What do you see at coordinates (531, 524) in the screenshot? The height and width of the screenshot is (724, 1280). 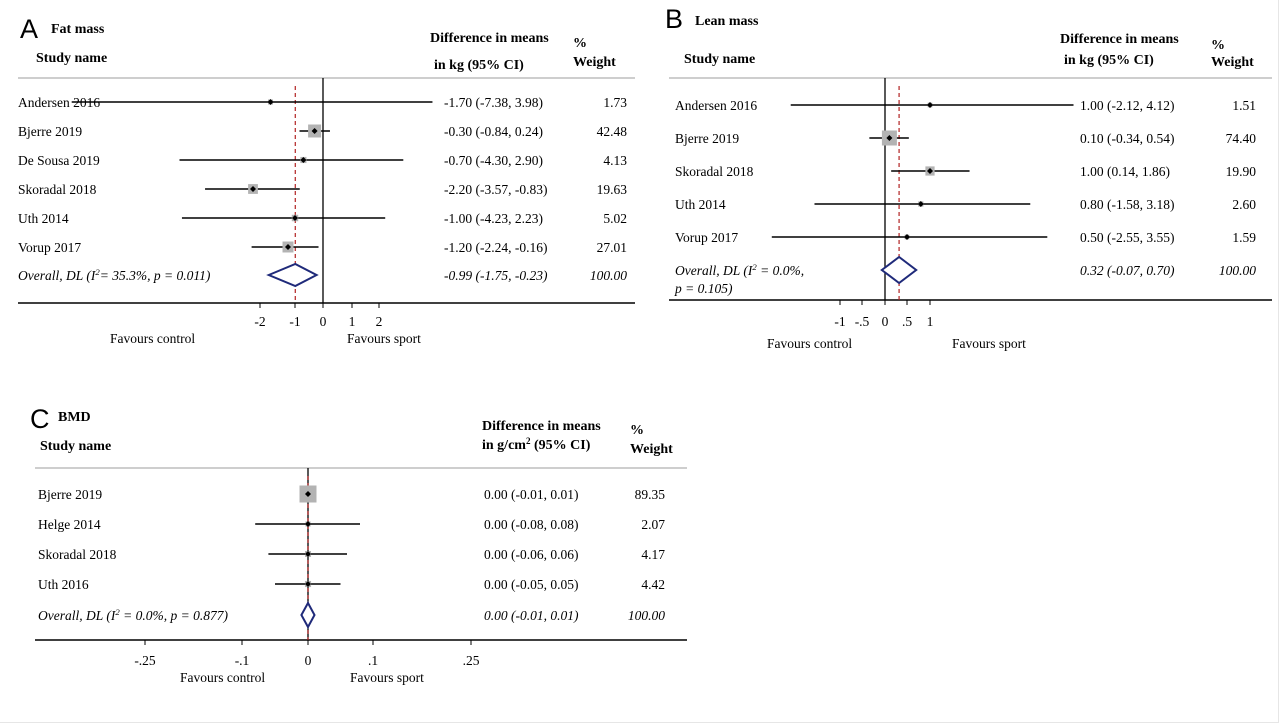 I see `study-effect-ci: 0.00 (-0.08, 0.08)` at bounding box center [531, 524].